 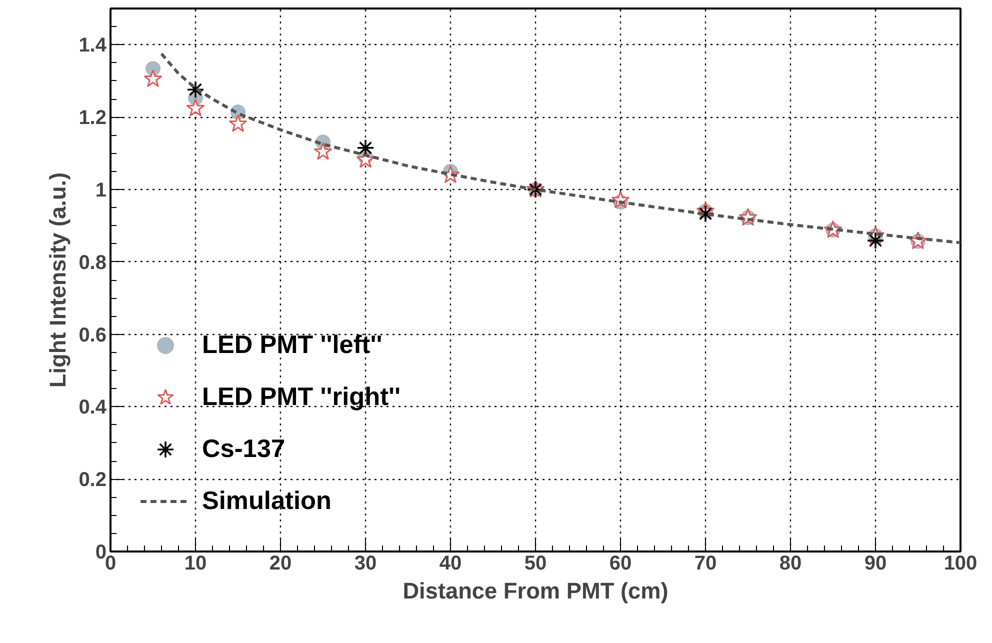 I want to click on x-tick-label: 30, so click(x=365, y=563).